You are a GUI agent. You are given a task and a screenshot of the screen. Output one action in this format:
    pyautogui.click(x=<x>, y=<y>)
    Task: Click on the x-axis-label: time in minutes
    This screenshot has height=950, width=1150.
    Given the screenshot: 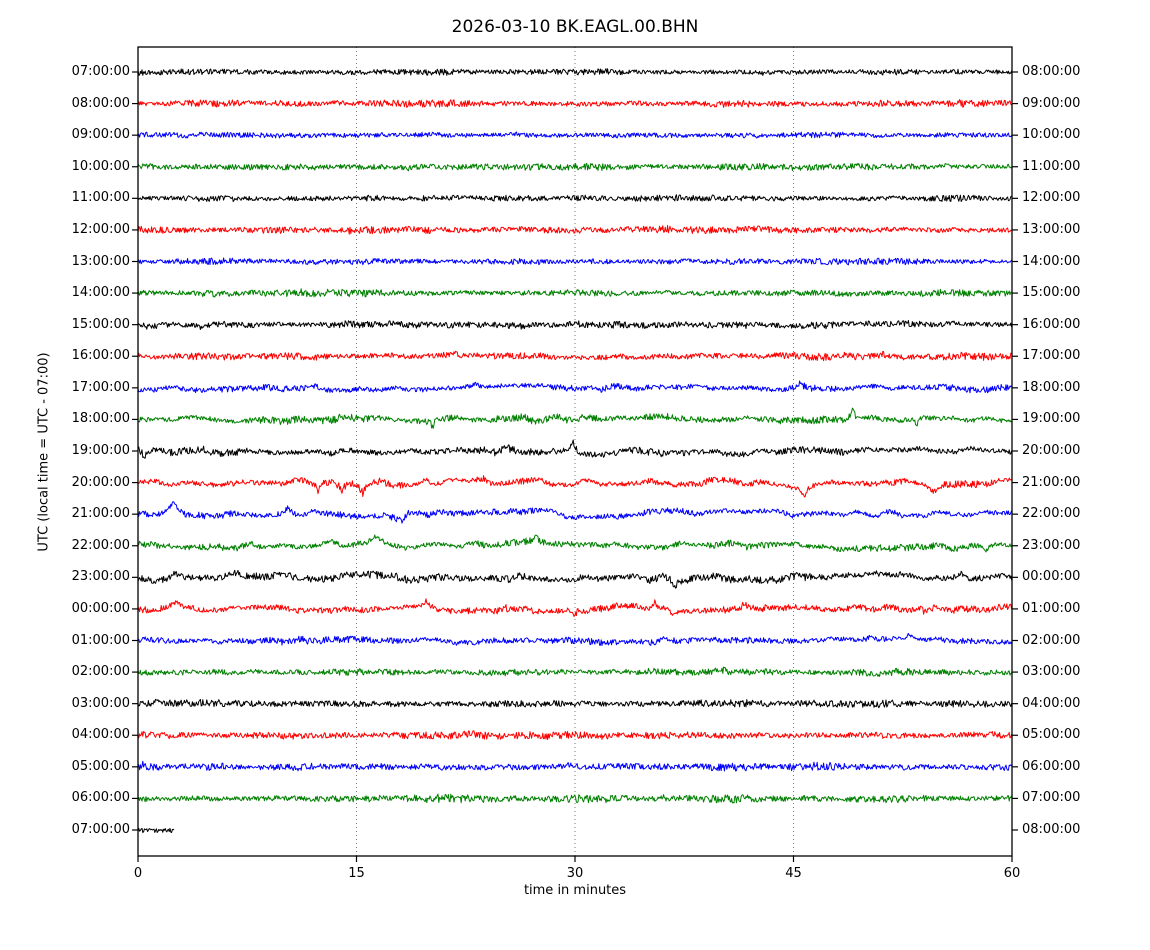 What is the action you would take?
    pyautogui.click(x=575, y=890)
    